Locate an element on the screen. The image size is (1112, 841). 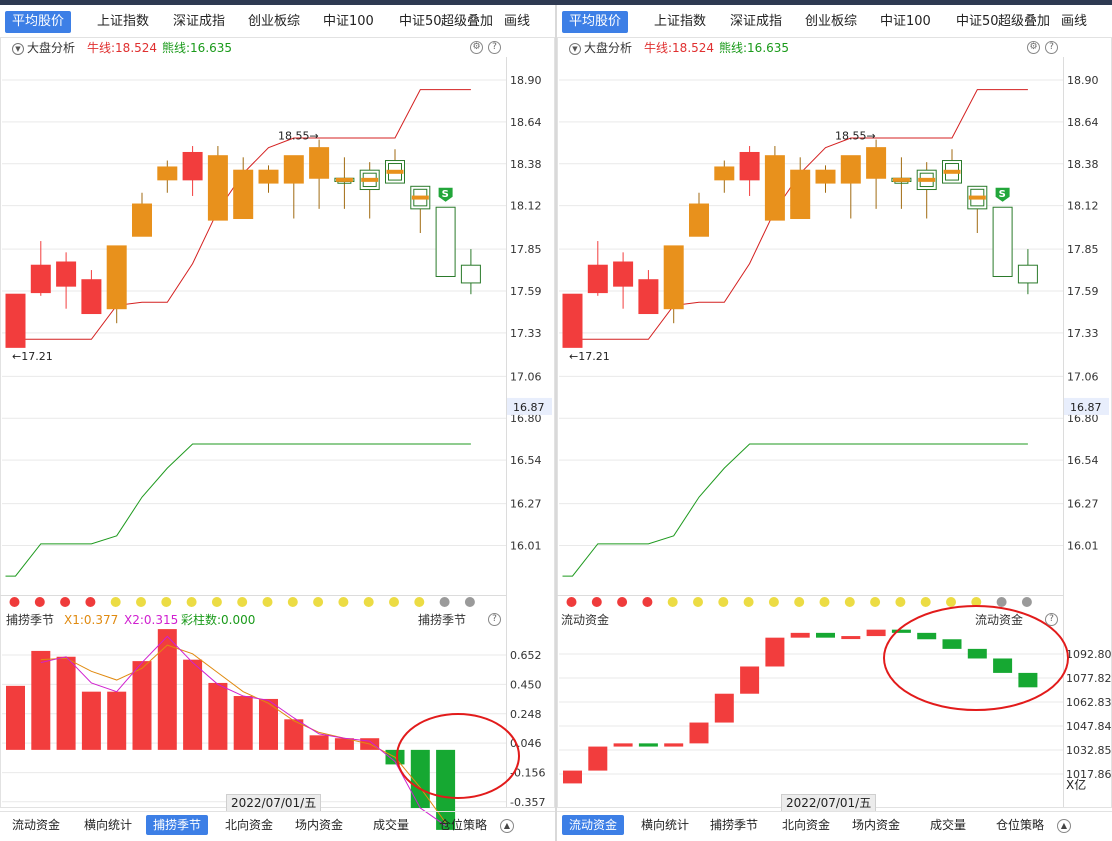
high-annotation: 18.55→ is located at coordinates (298, 135).